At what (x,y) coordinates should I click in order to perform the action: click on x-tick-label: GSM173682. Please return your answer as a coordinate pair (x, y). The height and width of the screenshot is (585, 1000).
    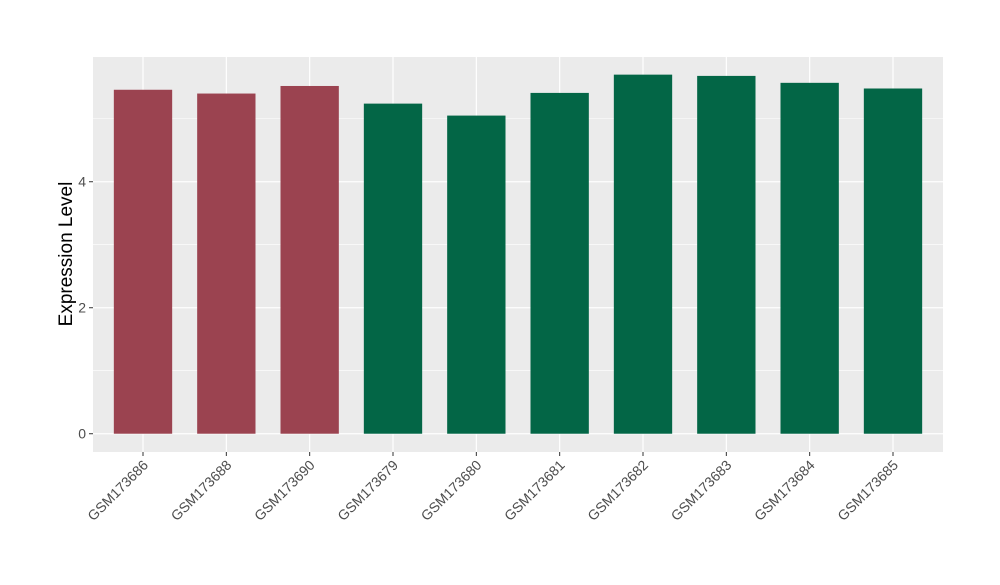
    Looking at the image, I should click on (617, 490).